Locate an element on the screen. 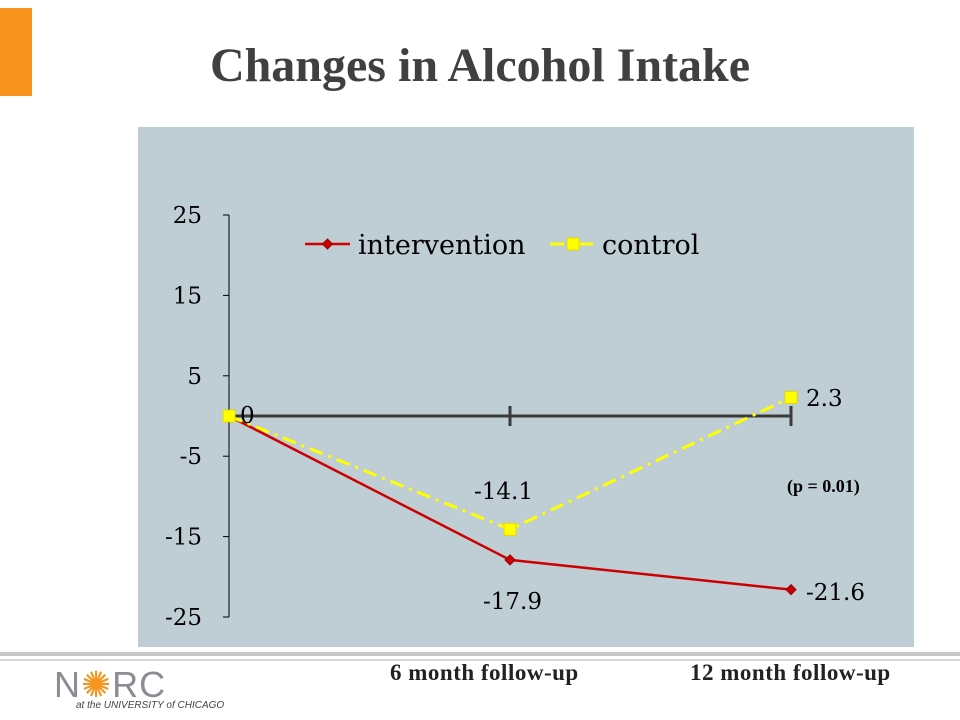 The image size is (960, 720). y-tick-label: -15 is located at coordinates (183, 538).